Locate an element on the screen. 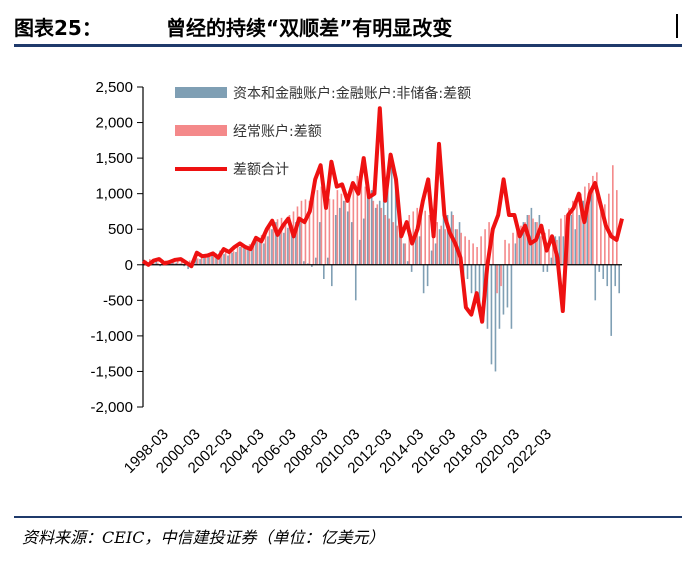 This screenshot has width=684, height=561. figure-number: 图表25： is located at coordinates (58, 28).